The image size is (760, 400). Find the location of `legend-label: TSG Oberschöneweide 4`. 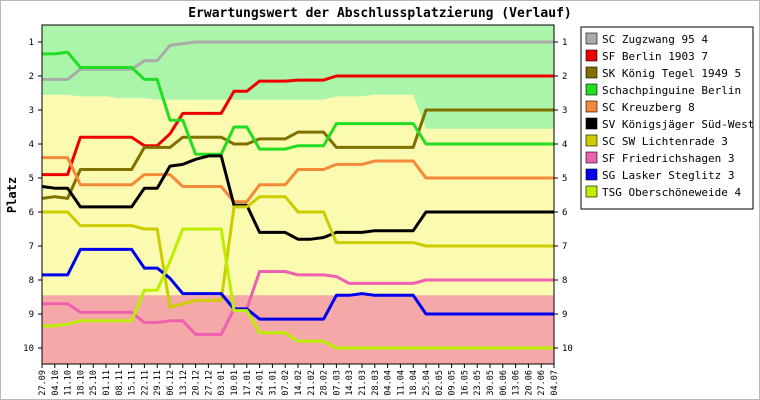

legend-label: TSG Oberschöneweide 4 is located at coordinates (671, 192).